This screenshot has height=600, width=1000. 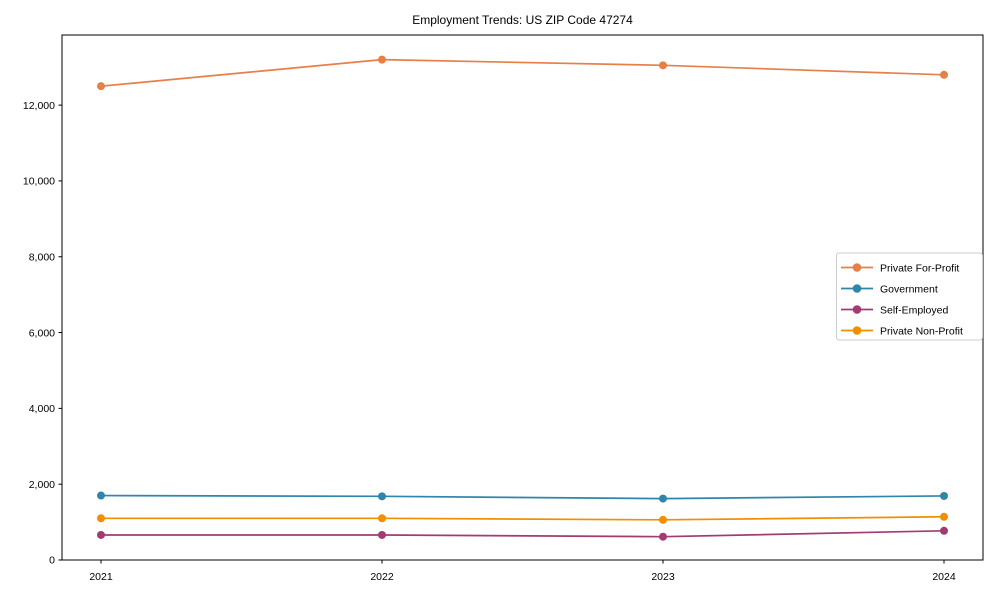 I want to click on legend-marker-self-employed, so click(x=857, y=309).